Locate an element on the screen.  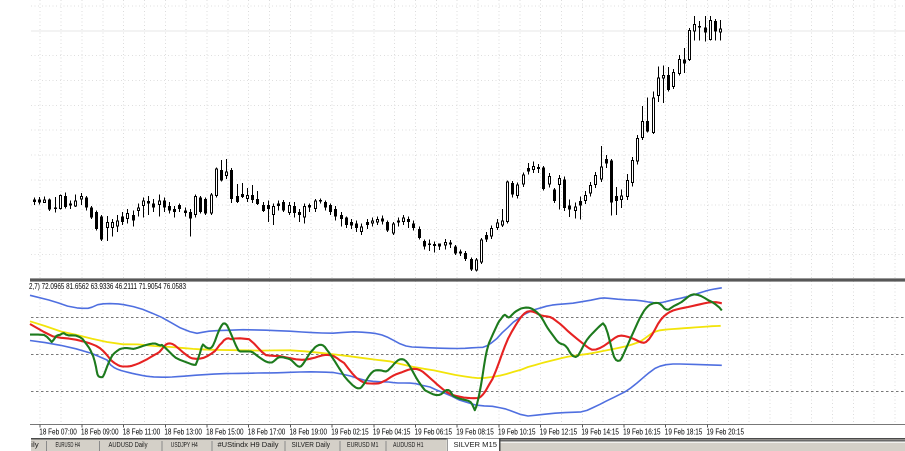
svg-text: EURUSD M1 is located at coordinates (363, 444).